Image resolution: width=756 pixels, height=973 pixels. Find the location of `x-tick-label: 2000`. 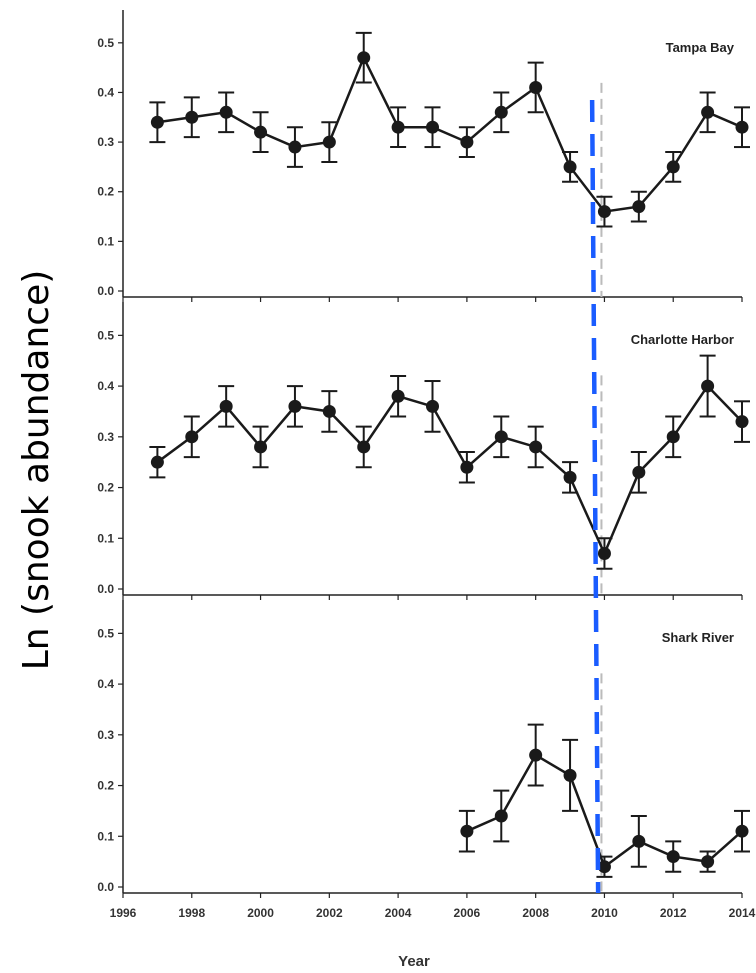

x-tick-label: 2000 is located at coordinates (260, 913).